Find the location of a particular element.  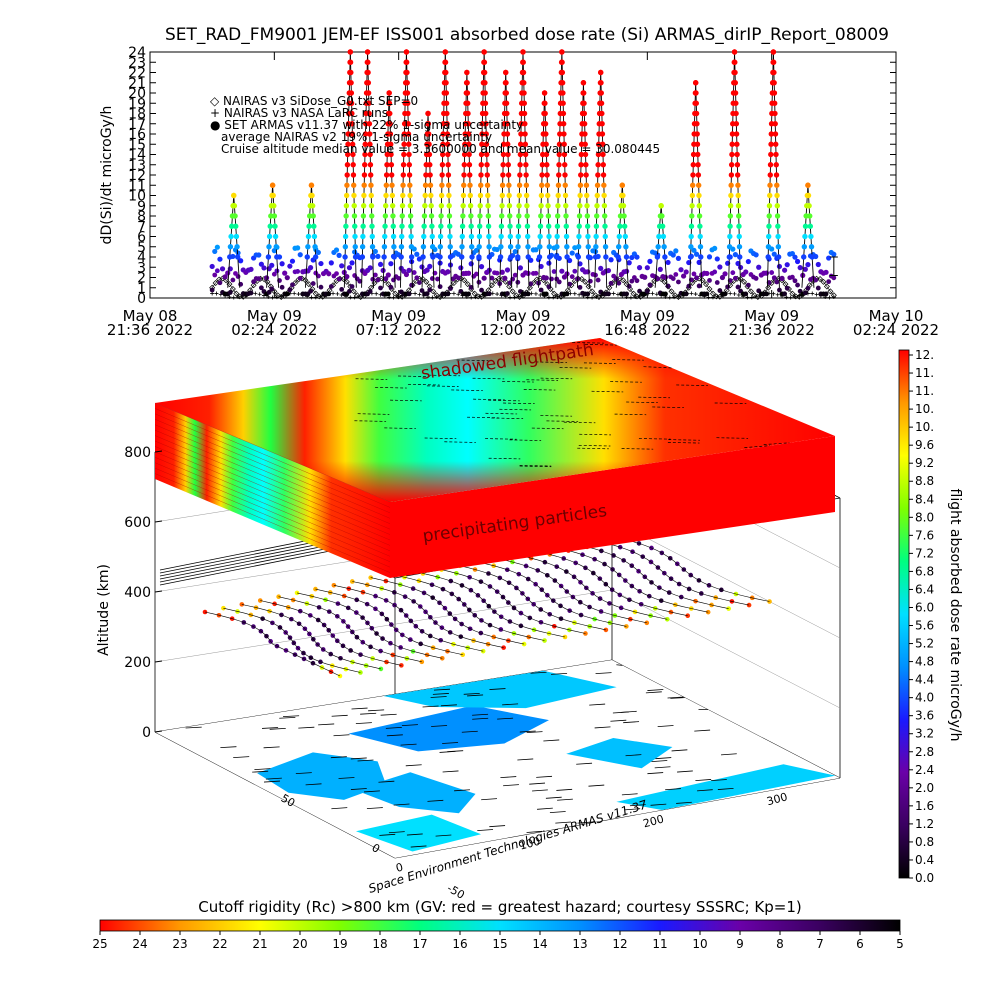

flight-track is located at coordinates (545, 593).